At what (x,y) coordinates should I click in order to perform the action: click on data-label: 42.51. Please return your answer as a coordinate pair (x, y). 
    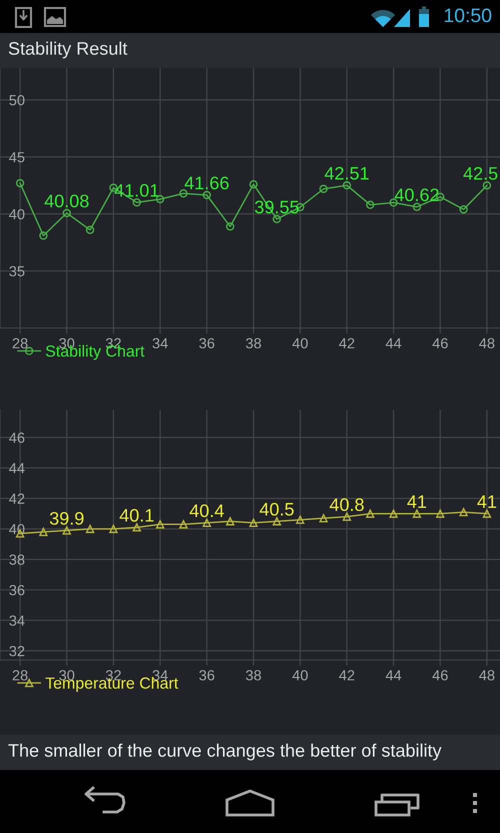
    Looking at the image, I should click on (346, 173).